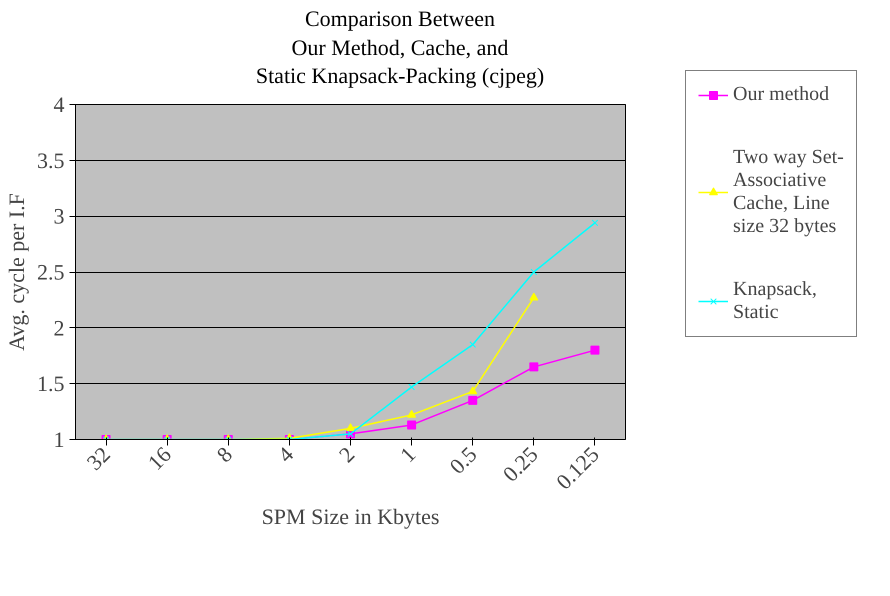  Describe the element at coordinates (16, 271) in the screenshot. I see `y-axis-title: Avg. cycle per I.F` at that location.